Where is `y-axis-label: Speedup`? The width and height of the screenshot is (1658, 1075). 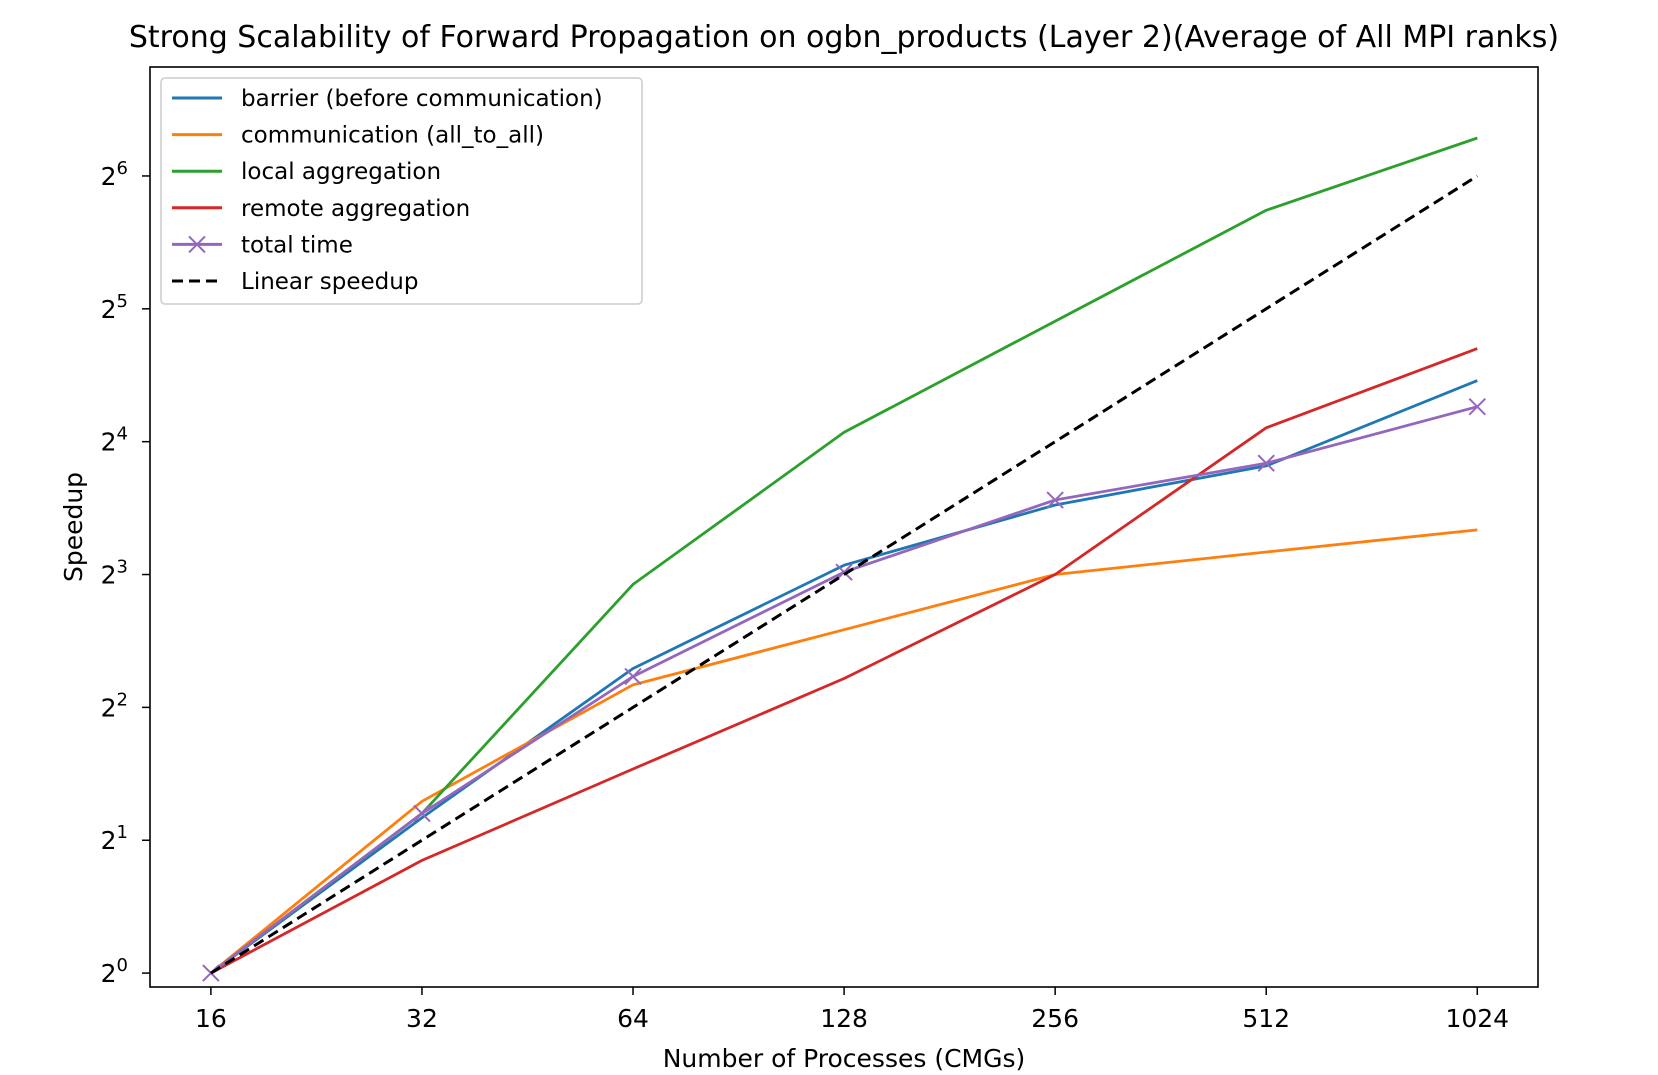 y-axis-label: Speedup is located at coordinates (73, 527).